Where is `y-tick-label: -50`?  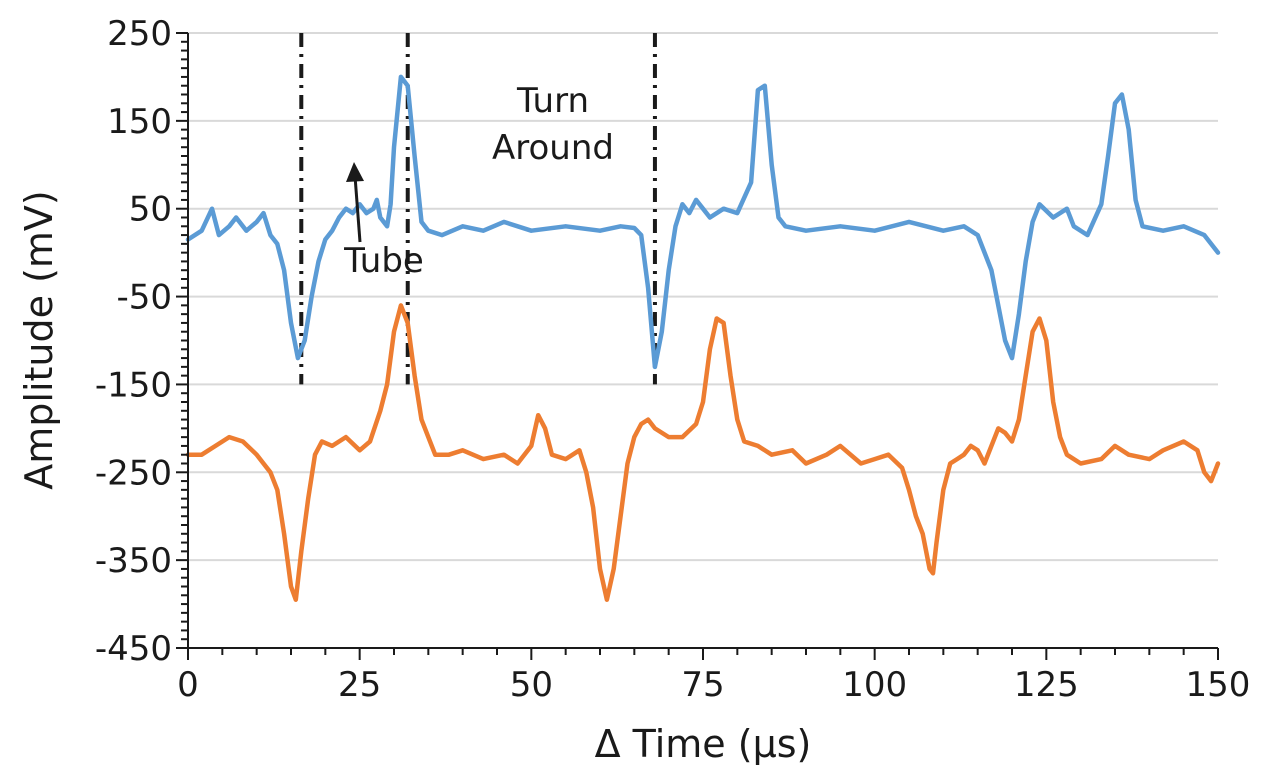
y-tick-label: -50 is located at coordinates (144, 298).